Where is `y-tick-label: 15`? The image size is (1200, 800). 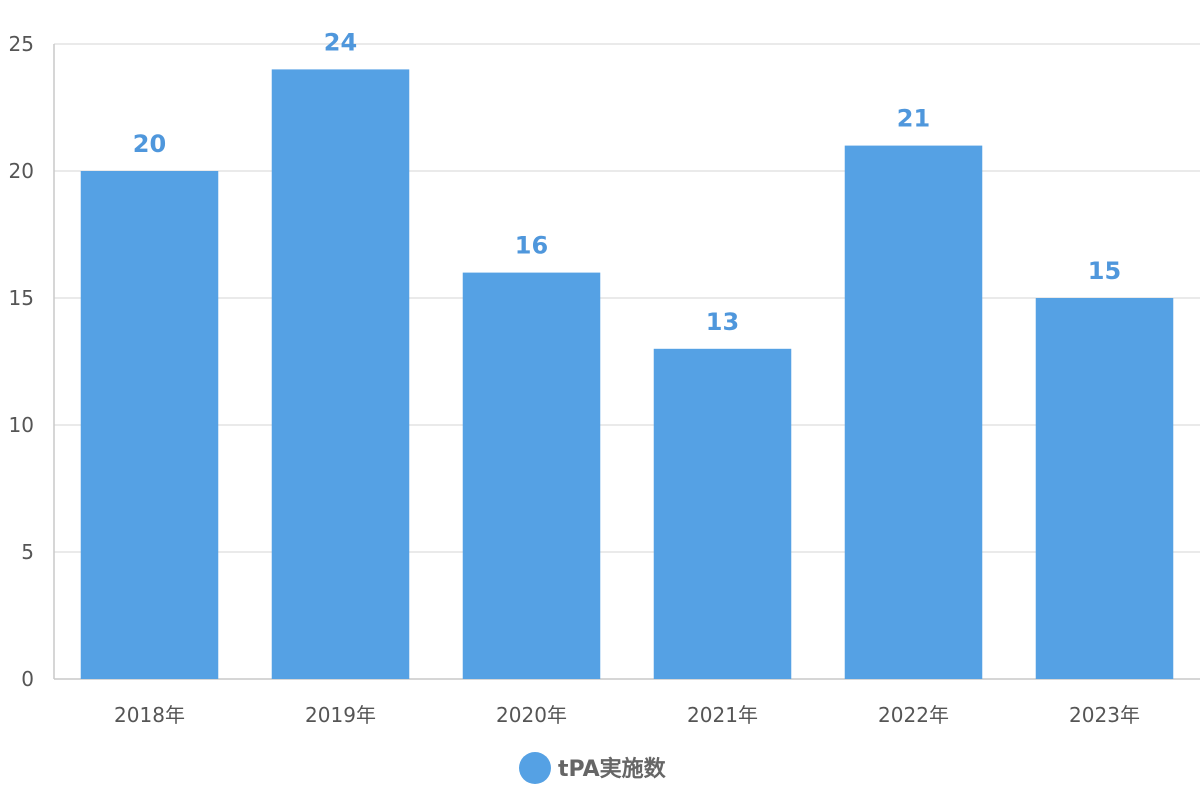 y-tick-label: 15 is located at coordinates (21, 298).